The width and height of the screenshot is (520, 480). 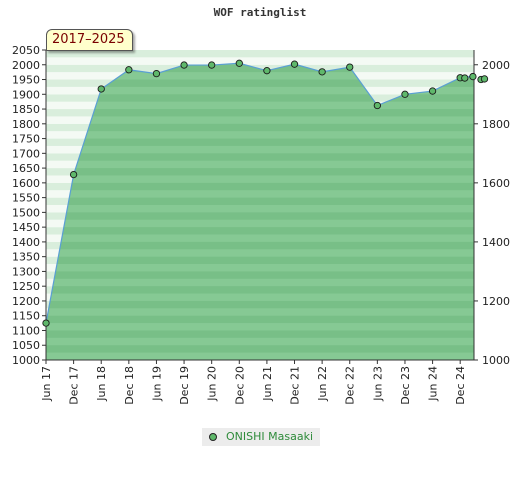 What do you see at coordinates (156, 384) in the screenshot?
I see `x-tick-label: Jun 19` at bounding box center [156, 384].